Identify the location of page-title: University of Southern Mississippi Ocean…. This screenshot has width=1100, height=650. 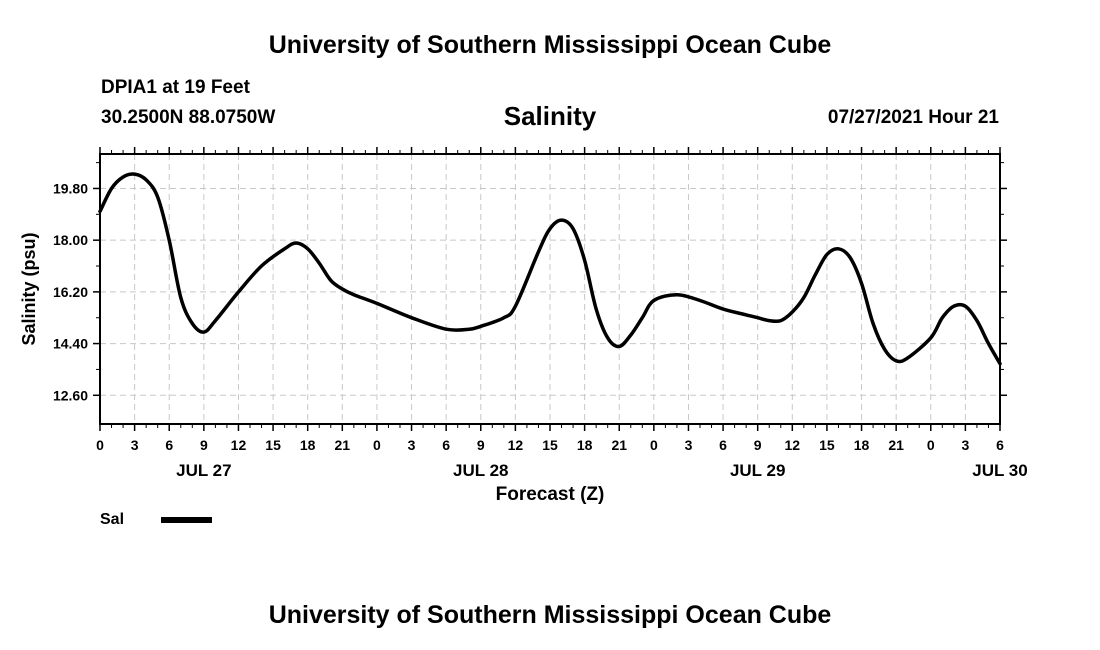
(550, 45).